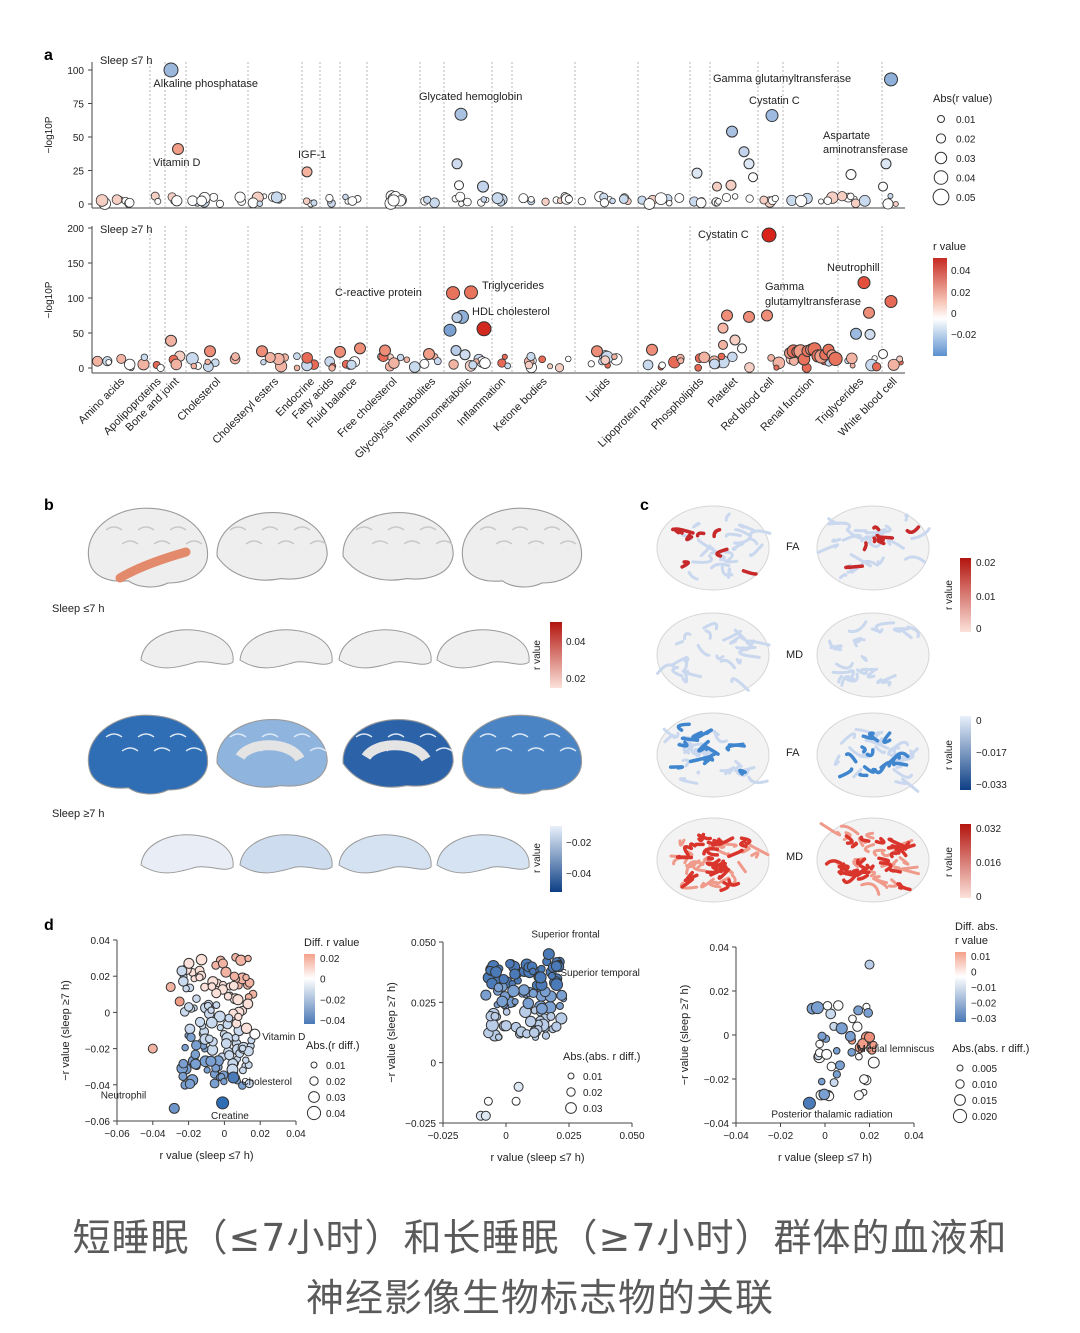 This screenshot has height=1333, width=1080. What do you see at coordinates (984, 1117) in the screenshot?
I see `d-size-legend-label: 0.020` at bounding box center [984, 1117].